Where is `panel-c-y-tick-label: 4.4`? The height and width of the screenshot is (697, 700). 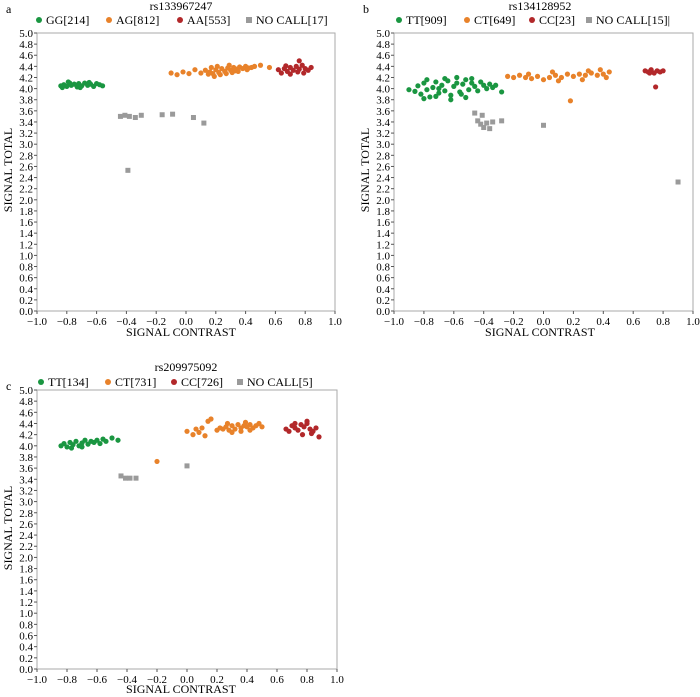 panel-c-y-tick-label: 4.4 is located at coordinates (26, 424).